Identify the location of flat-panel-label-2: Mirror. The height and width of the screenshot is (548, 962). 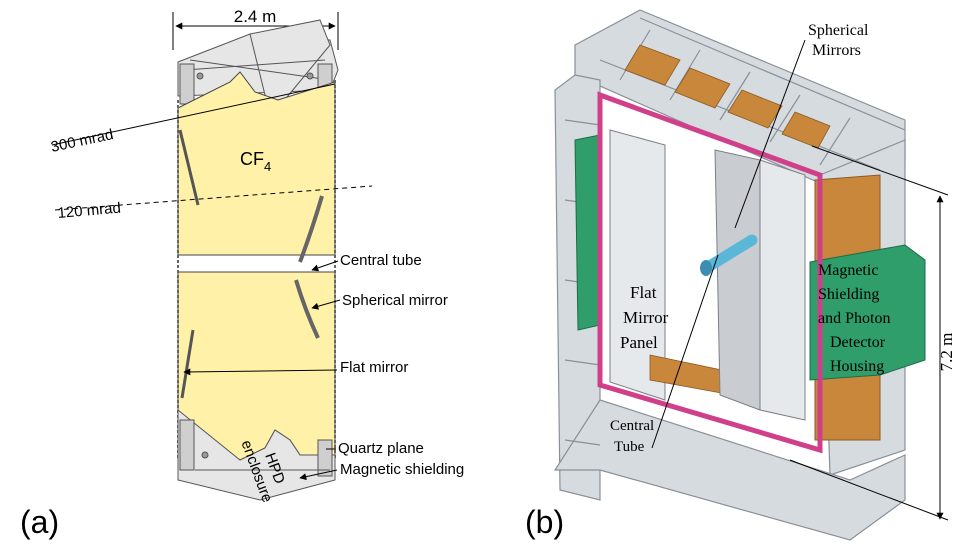
(646, 317).